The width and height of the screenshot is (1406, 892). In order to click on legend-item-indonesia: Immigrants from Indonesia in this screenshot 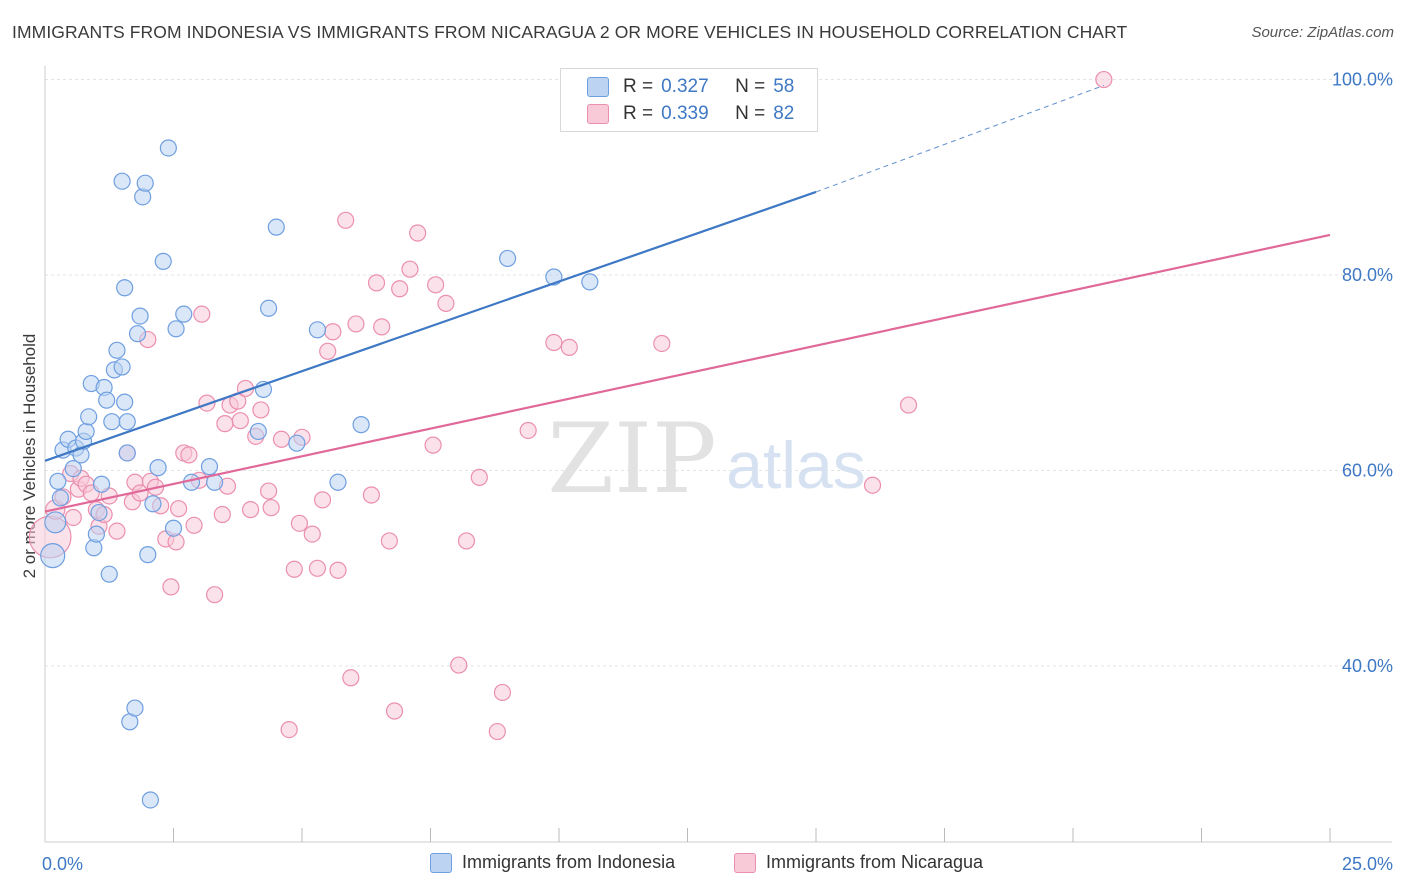, I will do `click(552, 862)`.